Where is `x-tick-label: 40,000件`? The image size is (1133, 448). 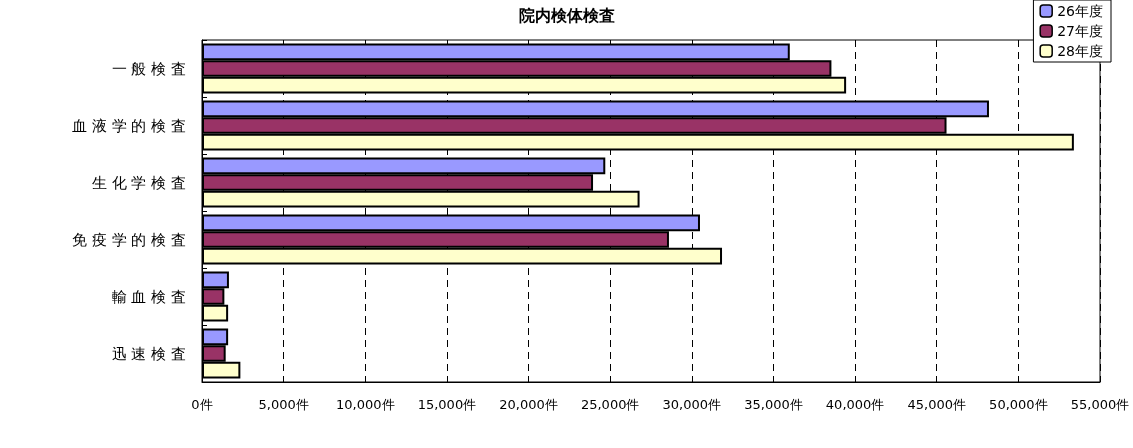 x-tick-label: 40,000件 is located at coordinates (855, 404).